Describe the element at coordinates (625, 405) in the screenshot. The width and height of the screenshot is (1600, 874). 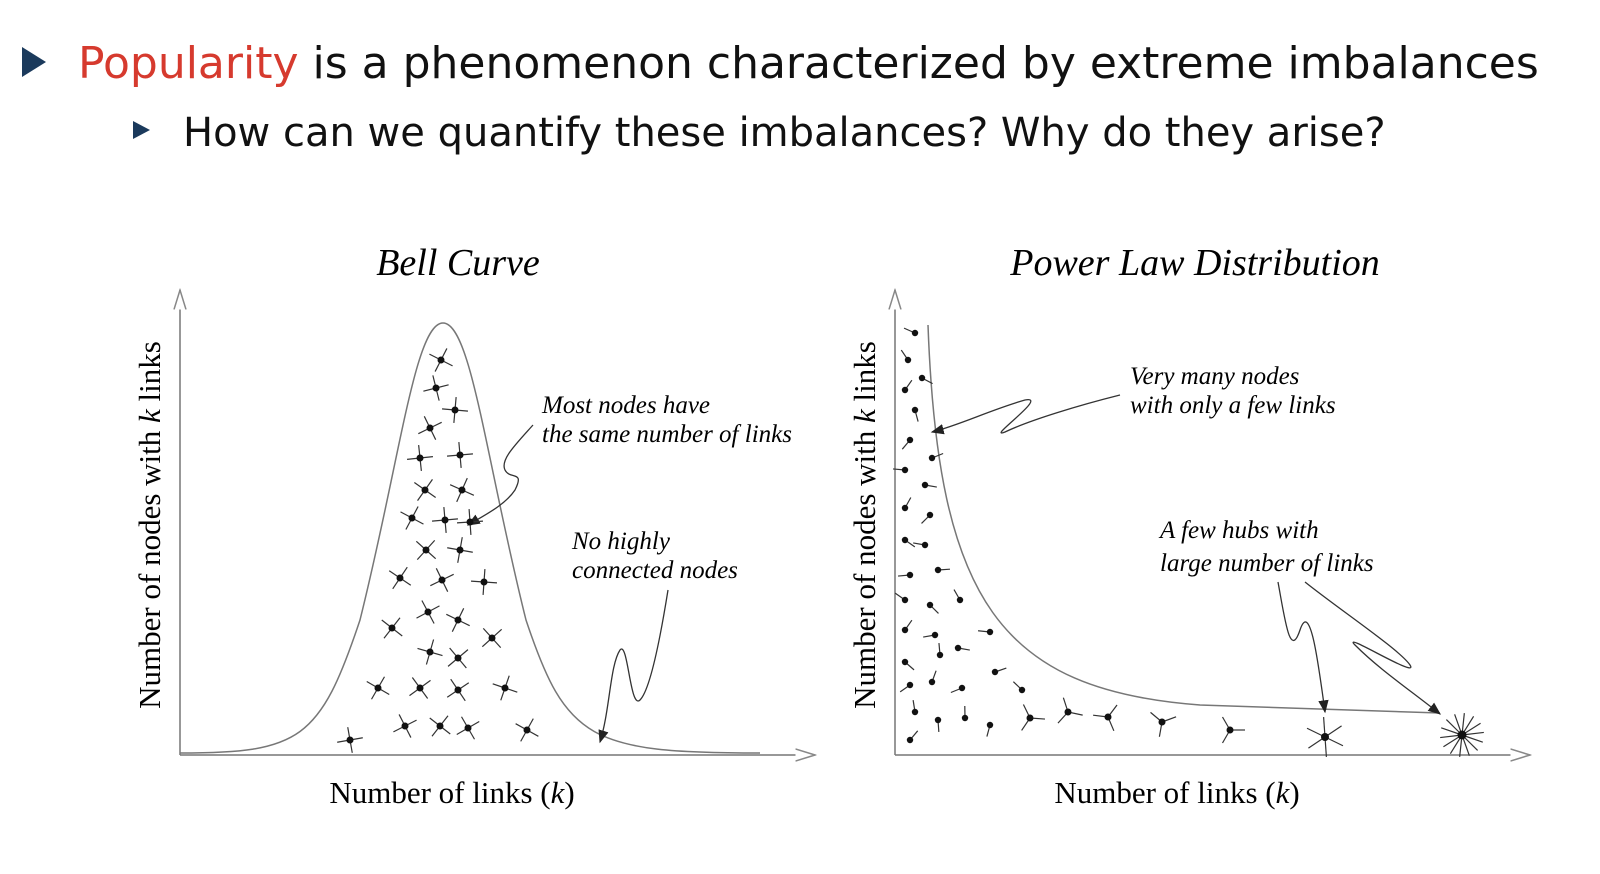
I see `annotation: Most nodes have` at that location.